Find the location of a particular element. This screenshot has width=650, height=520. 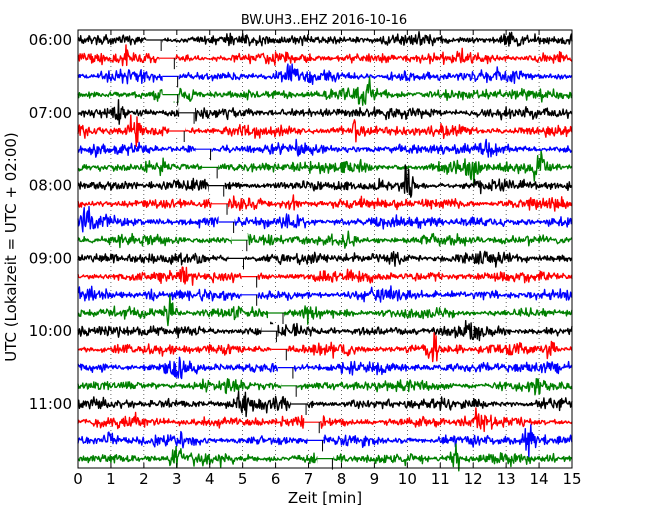

x-tick-label: 6 is located at coordinates (276, 479).